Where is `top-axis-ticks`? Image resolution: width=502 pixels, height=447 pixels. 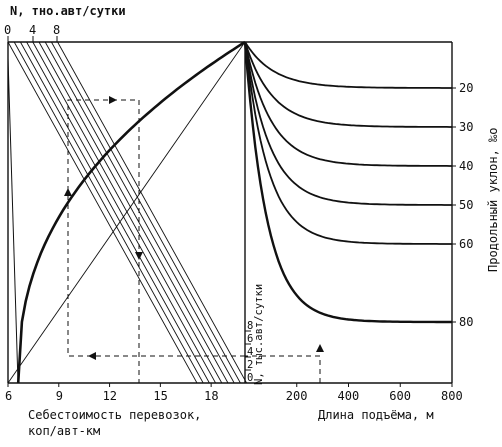 top-axis-ticks is located at coordinates (32, 39).